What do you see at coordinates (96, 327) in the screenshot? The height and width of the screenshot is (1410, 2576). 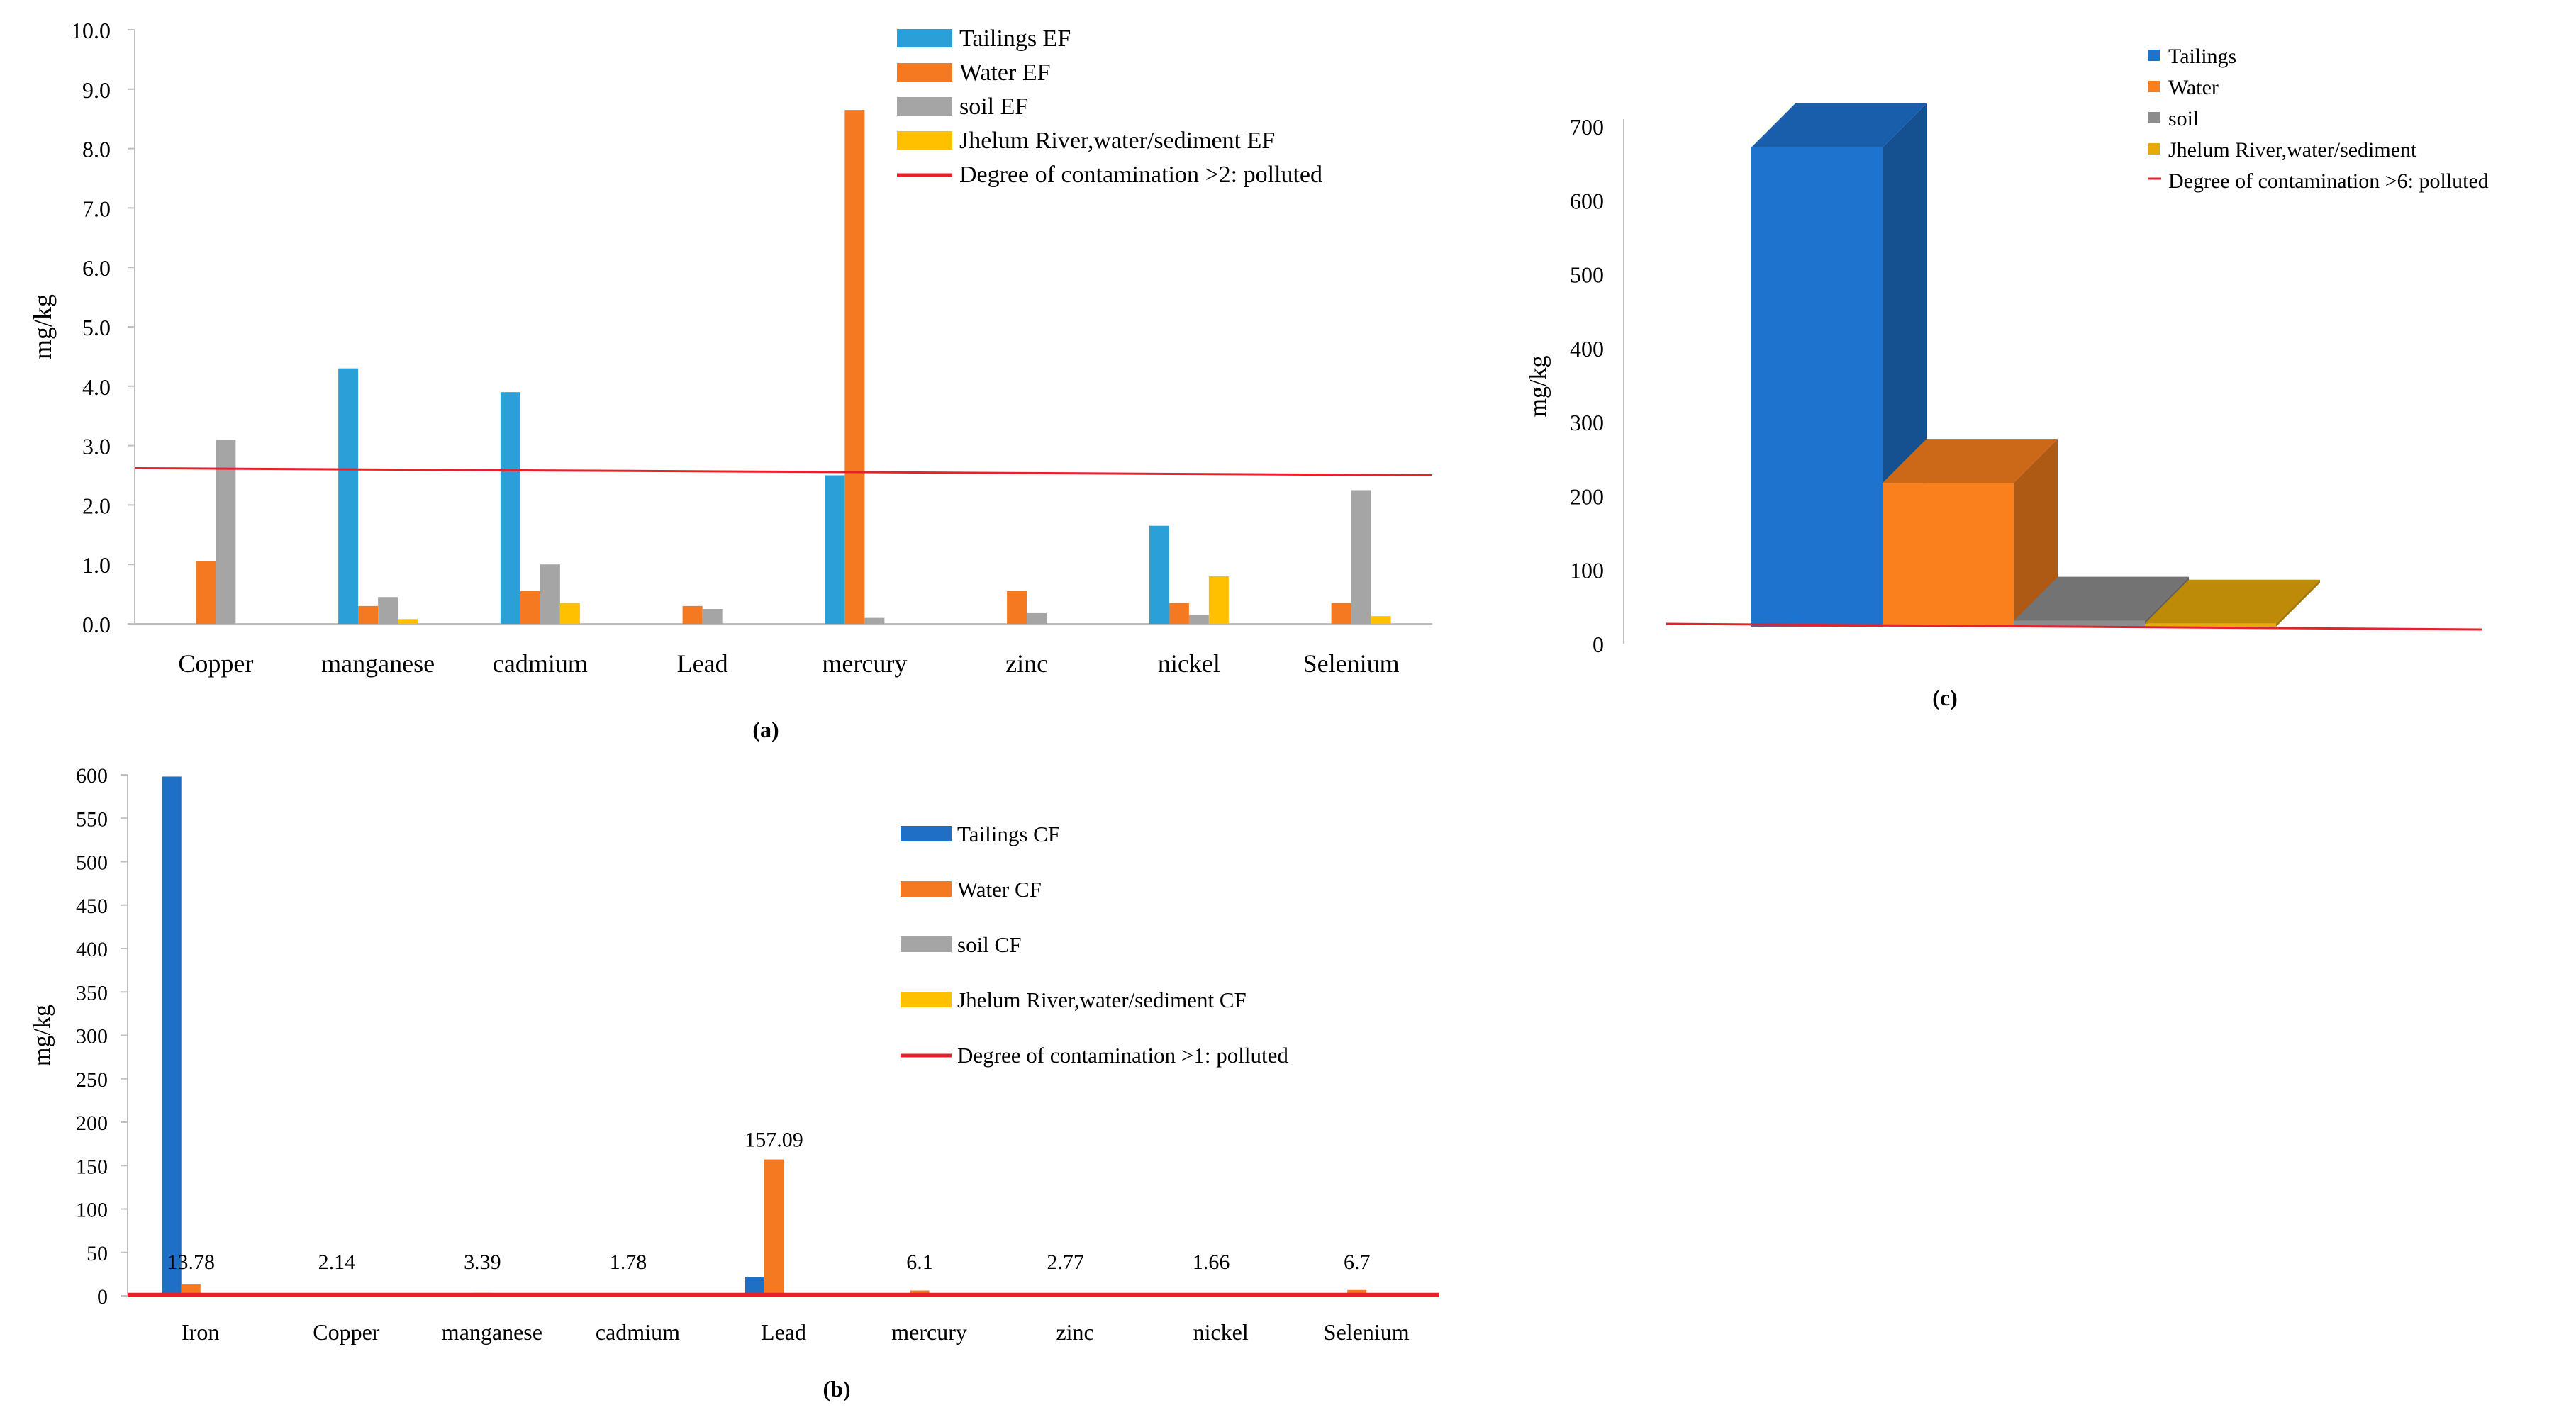 I see `a-y-tick-label: 5.0` at bounding box center [96, 327].